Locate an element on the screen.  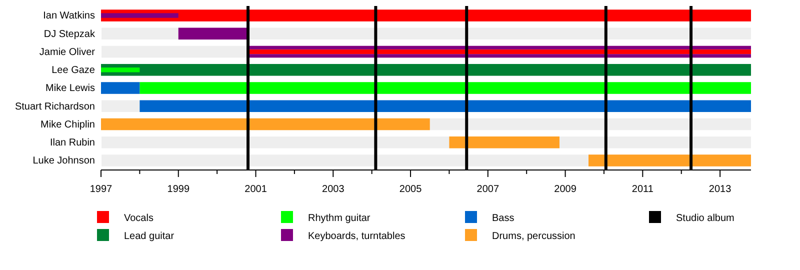
y-tick-label: DJ Stepzak is located at coordinates (70, 34).